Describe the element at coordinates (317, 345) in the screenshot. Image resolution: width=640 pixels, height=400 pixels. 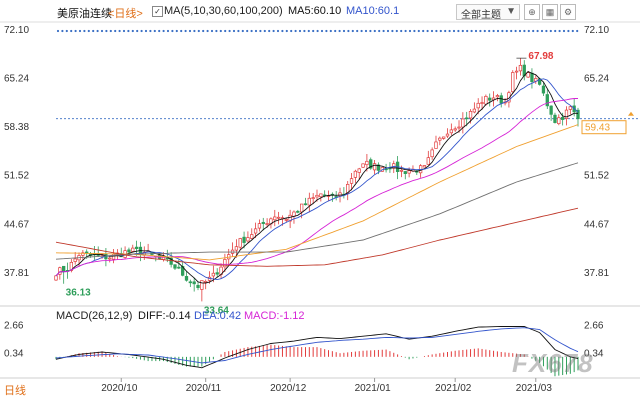
I see `macd-dea-line` at that location.